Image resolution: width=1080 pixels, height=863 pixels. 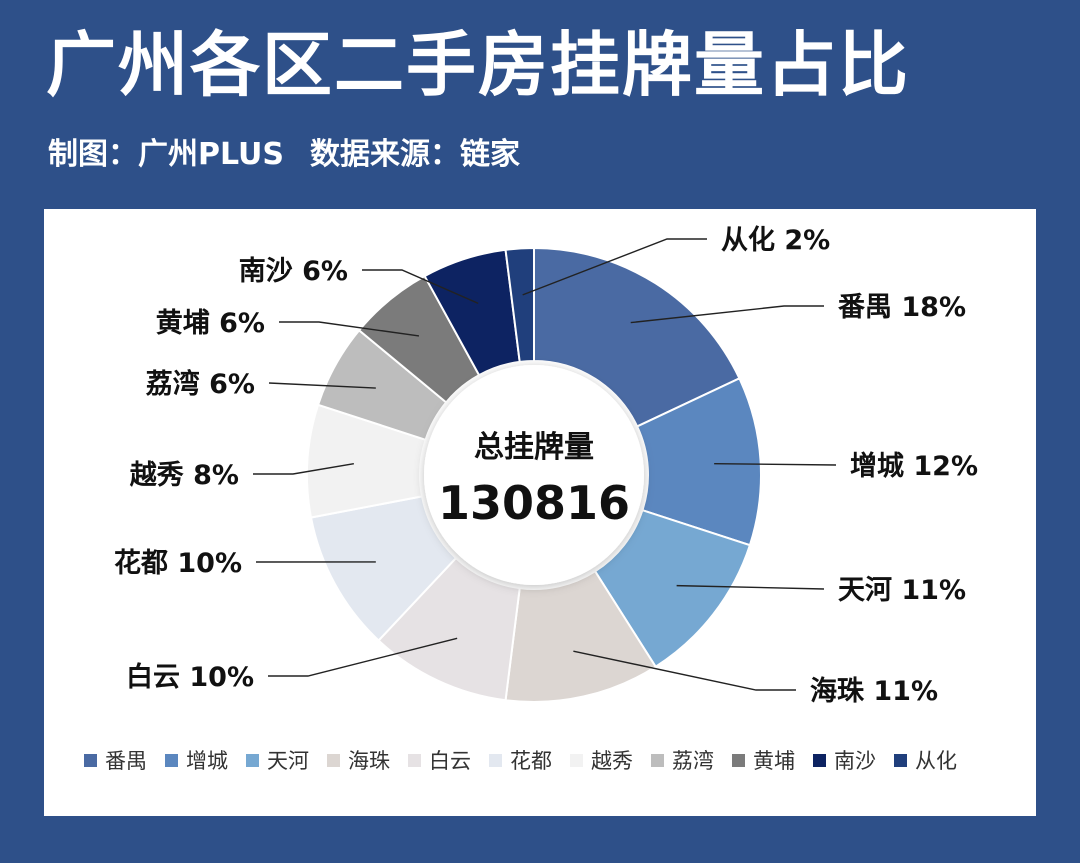 What do you see at coordinates (614, 267) in the screenshot?
I see `leader-line-从化` at bounding box center [614, 267].